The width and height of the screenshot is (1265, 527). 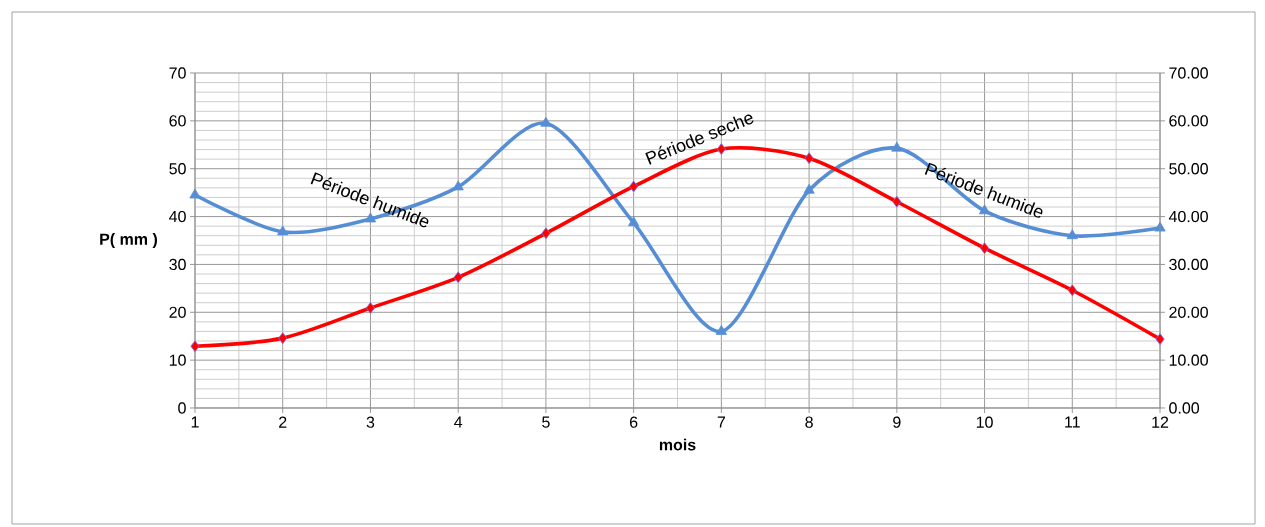 What do you see at coordinates (1072, 422) in the screenshot?
I see `x-tick-label: 11` at bounding box center [1072, 422].